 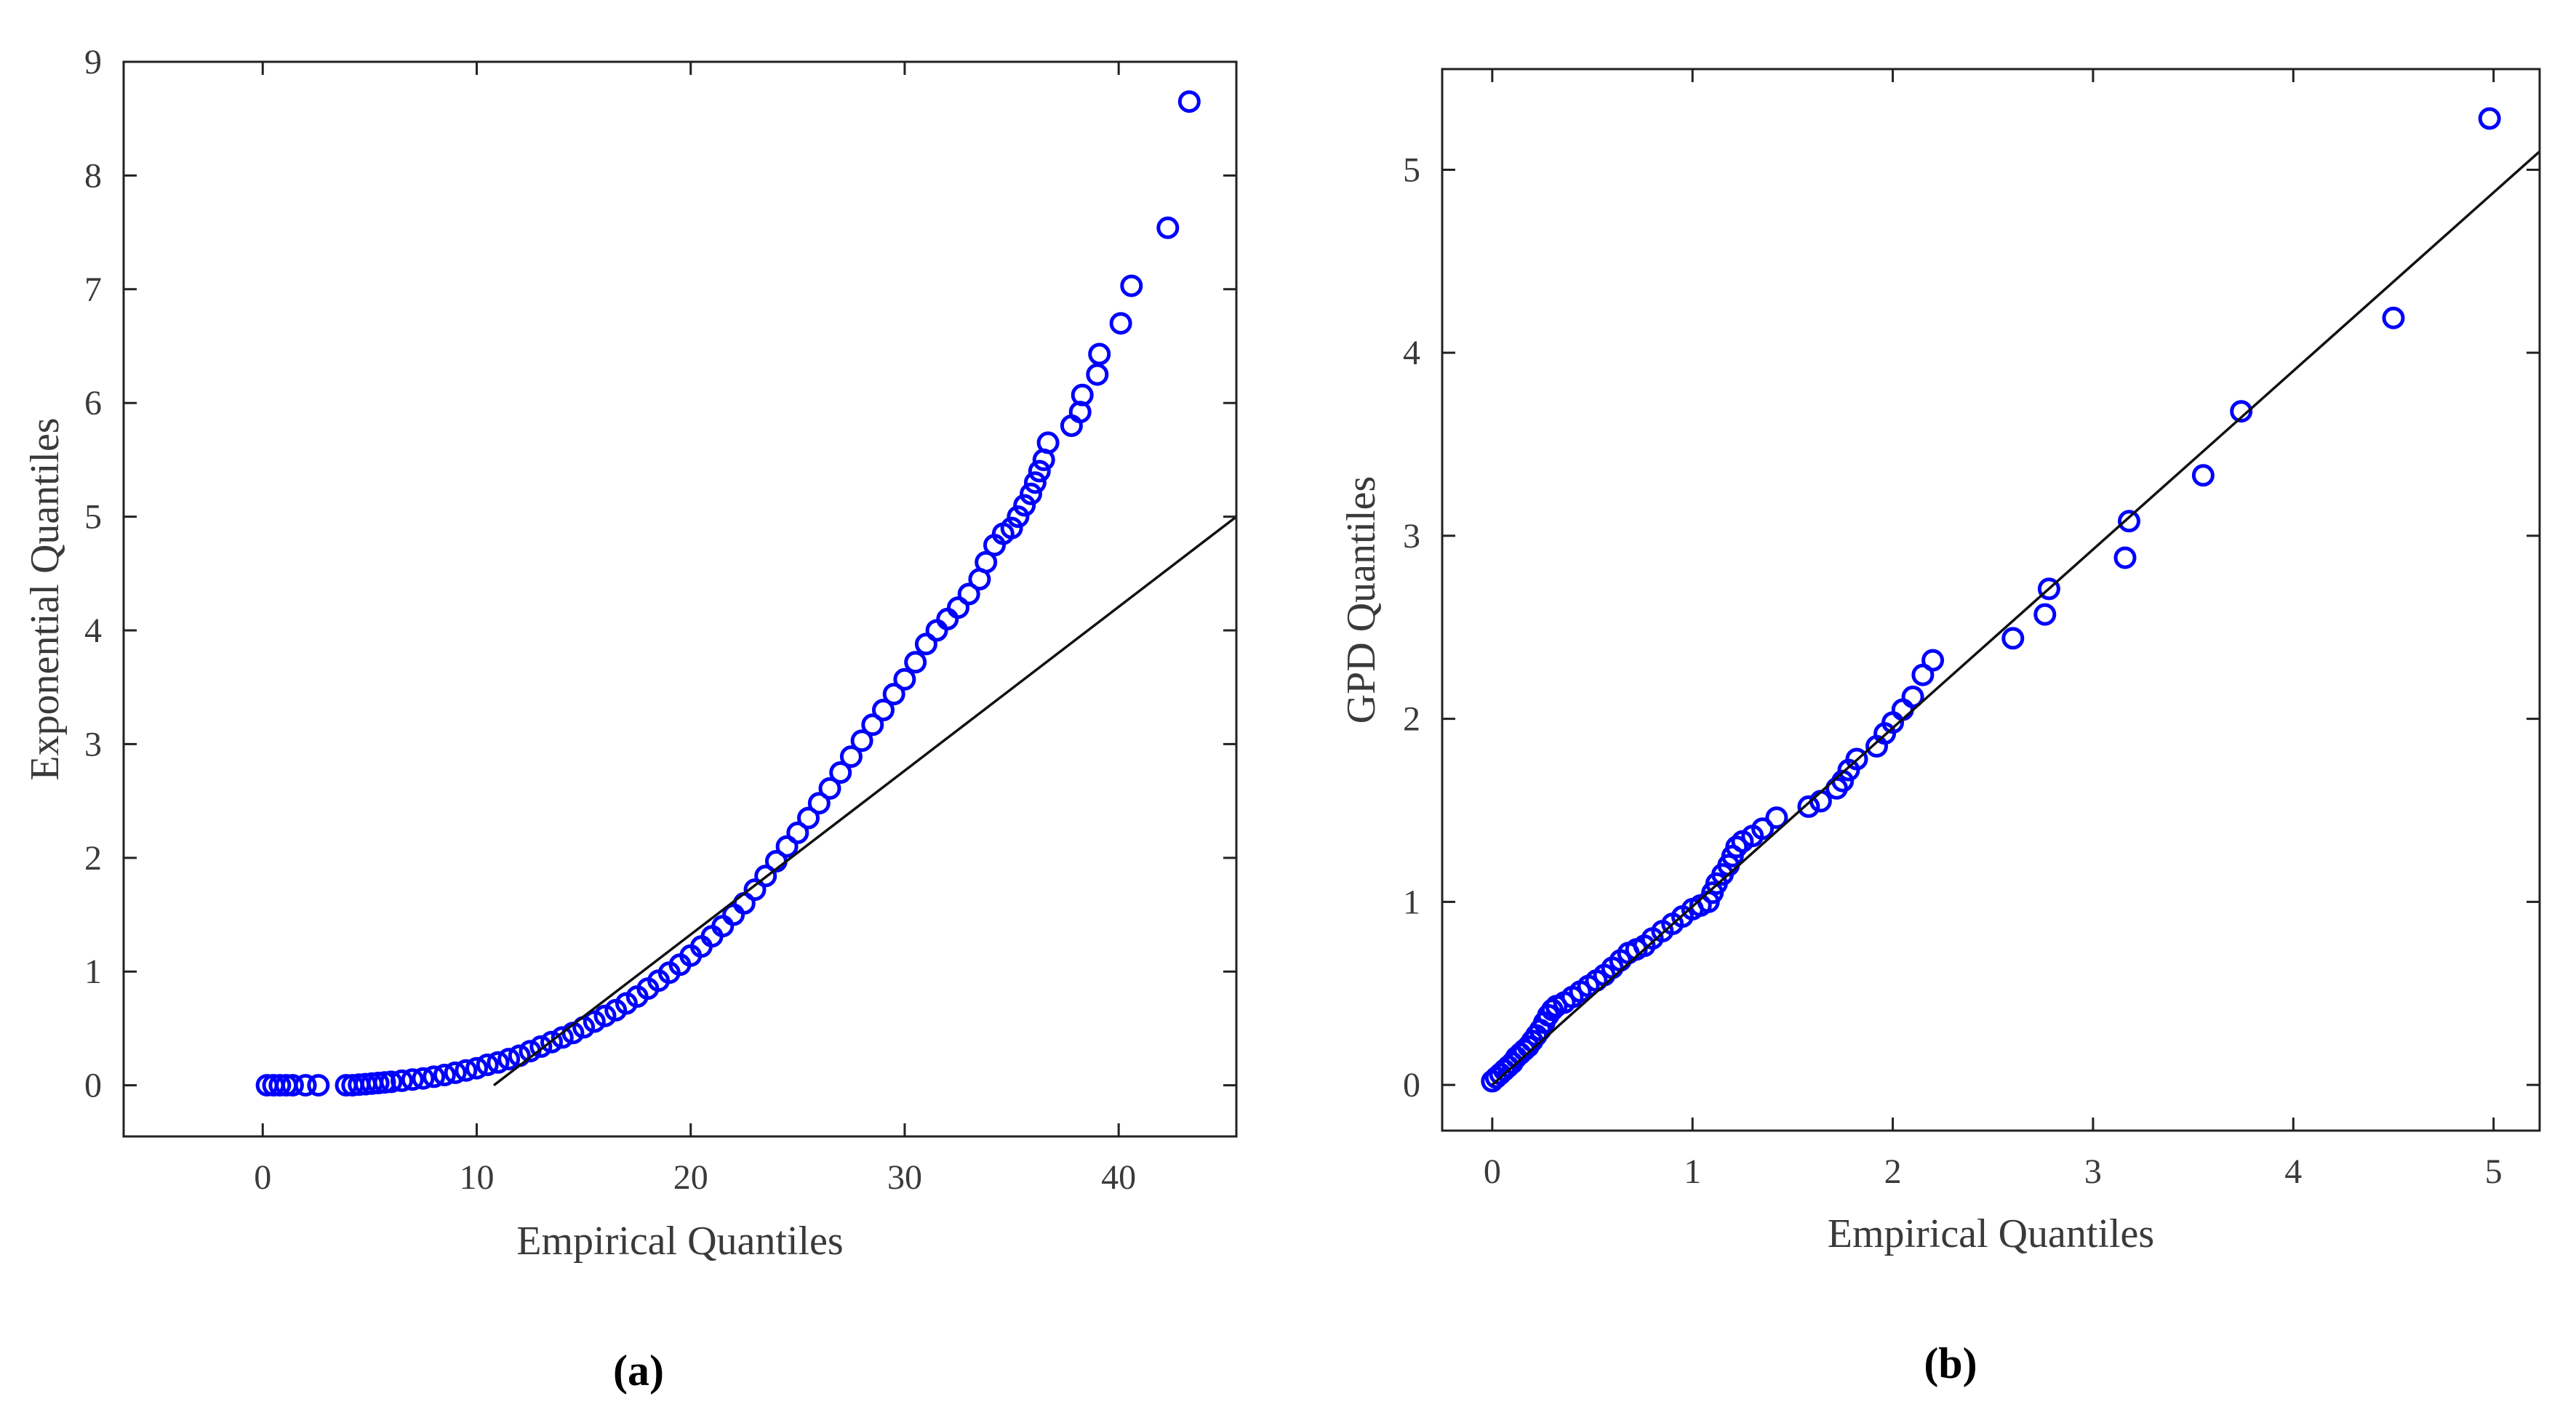 What do you see at coordinates (1118, 1177) in the screenshot?
I see `panel-a-xtick-label: 40` at bounding box center [1118, 1177].